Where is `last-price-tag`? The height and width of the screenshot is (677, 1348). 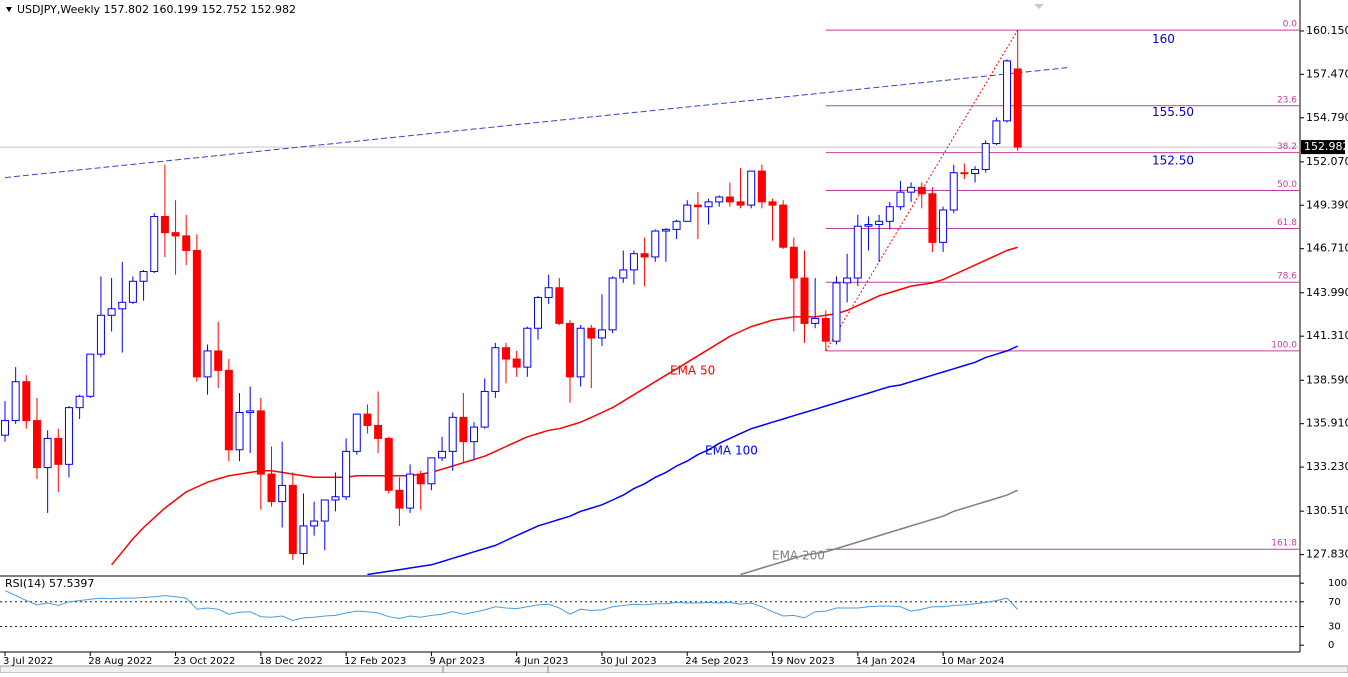 last-price-tag is located at coordinates (1323, 147).